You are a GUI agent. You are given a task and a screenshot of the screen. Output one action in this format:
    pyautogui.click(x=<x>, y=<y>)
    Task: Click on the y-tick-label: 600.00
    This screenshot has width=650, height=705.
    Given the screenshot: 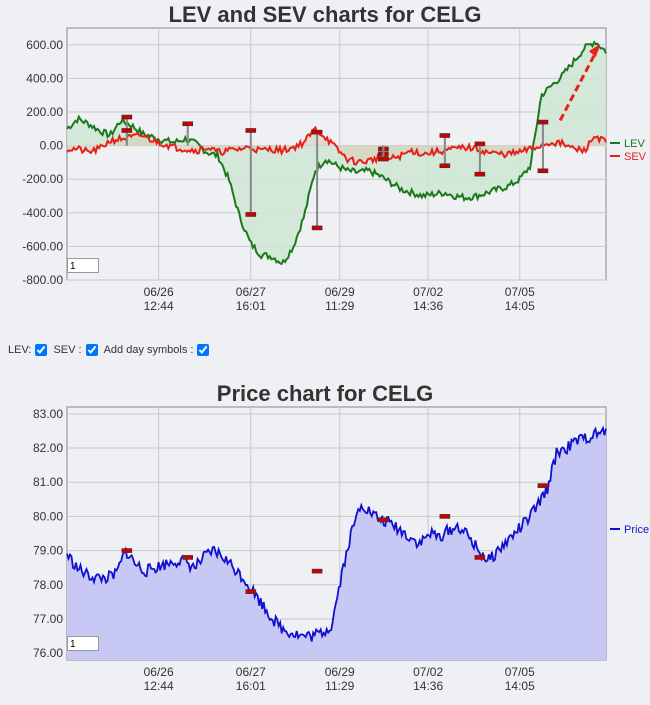 What is the action you would take?
    pyautogui.click(x=44, y=45)
    